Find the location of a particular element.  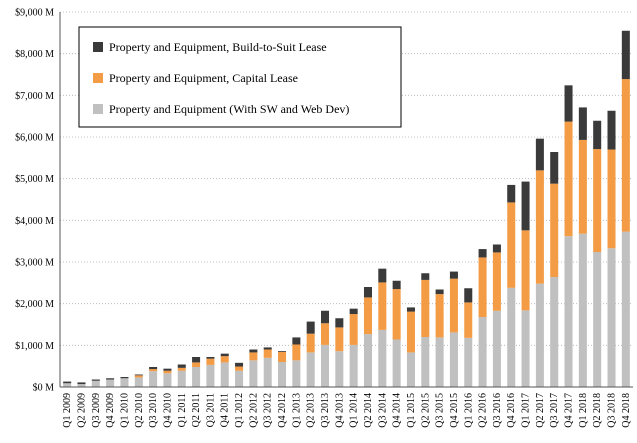

x-tick-label: Q3 2014 is located at coordinates (382, 410).